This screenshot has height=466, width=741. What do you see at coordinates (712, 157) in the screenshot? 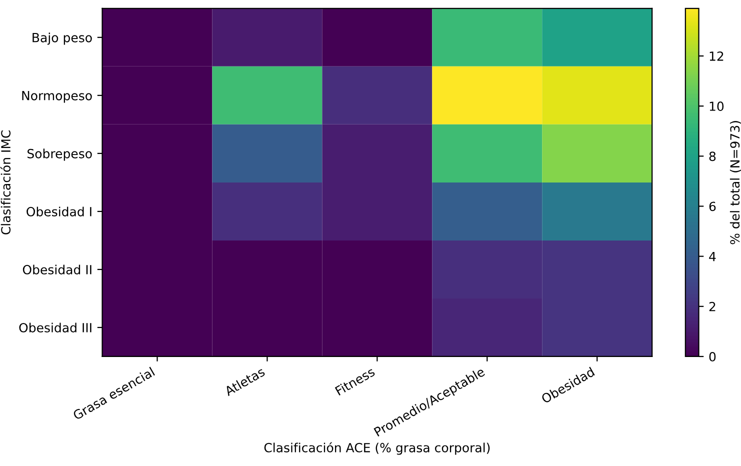
I see `color-bar-label: 8` at bounding box center [712, 157].